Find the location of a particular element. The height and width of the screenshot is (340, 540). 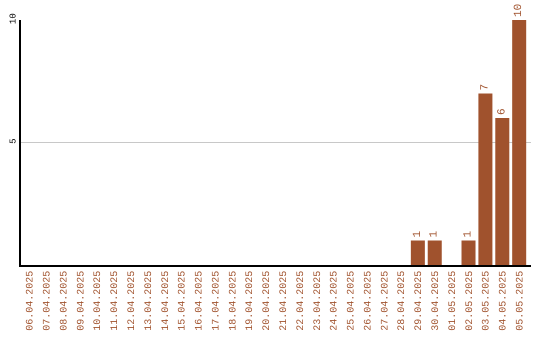

x-tick-label: 23.04.2025 is located at coordinates (318, 300).